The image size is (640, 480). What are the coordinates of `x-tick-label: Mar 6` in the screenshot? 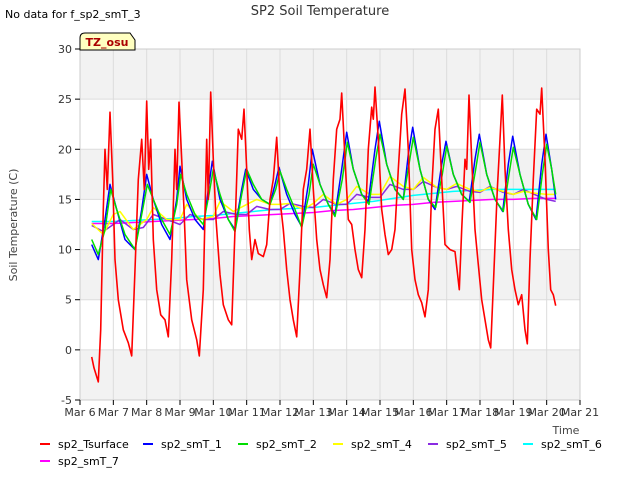 It's located at (79, 412).